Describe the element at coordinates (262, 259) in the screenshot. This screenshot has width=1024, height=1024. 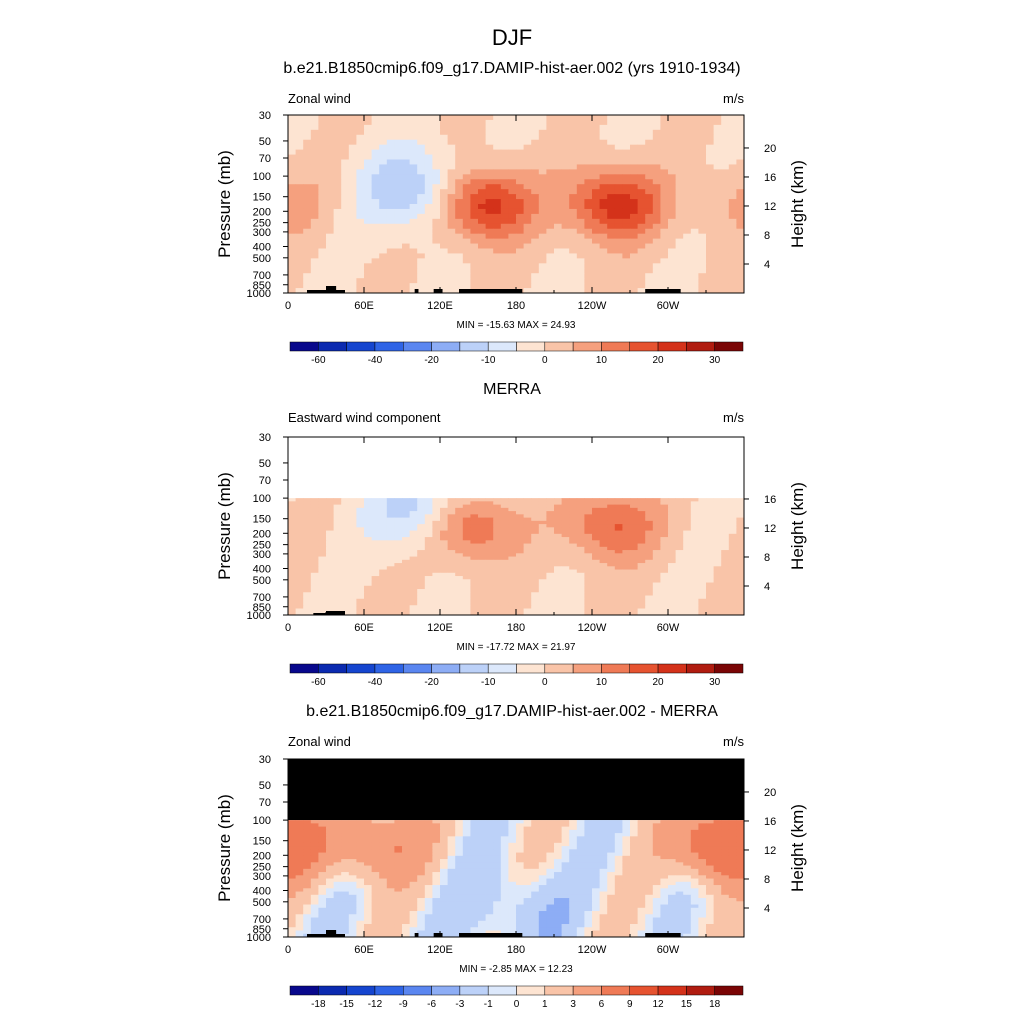
I see `y-tick-label: 500` at that location.